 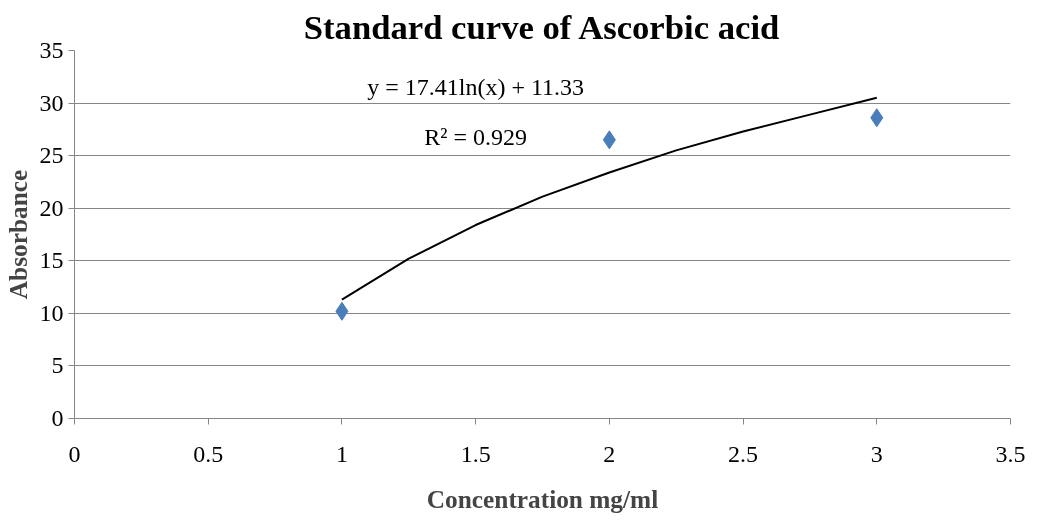 What do you see at coordinates (1010, 453) in the screenshot?
I see `x-tick-label: 3.5` at bounding box center [1010, 453].